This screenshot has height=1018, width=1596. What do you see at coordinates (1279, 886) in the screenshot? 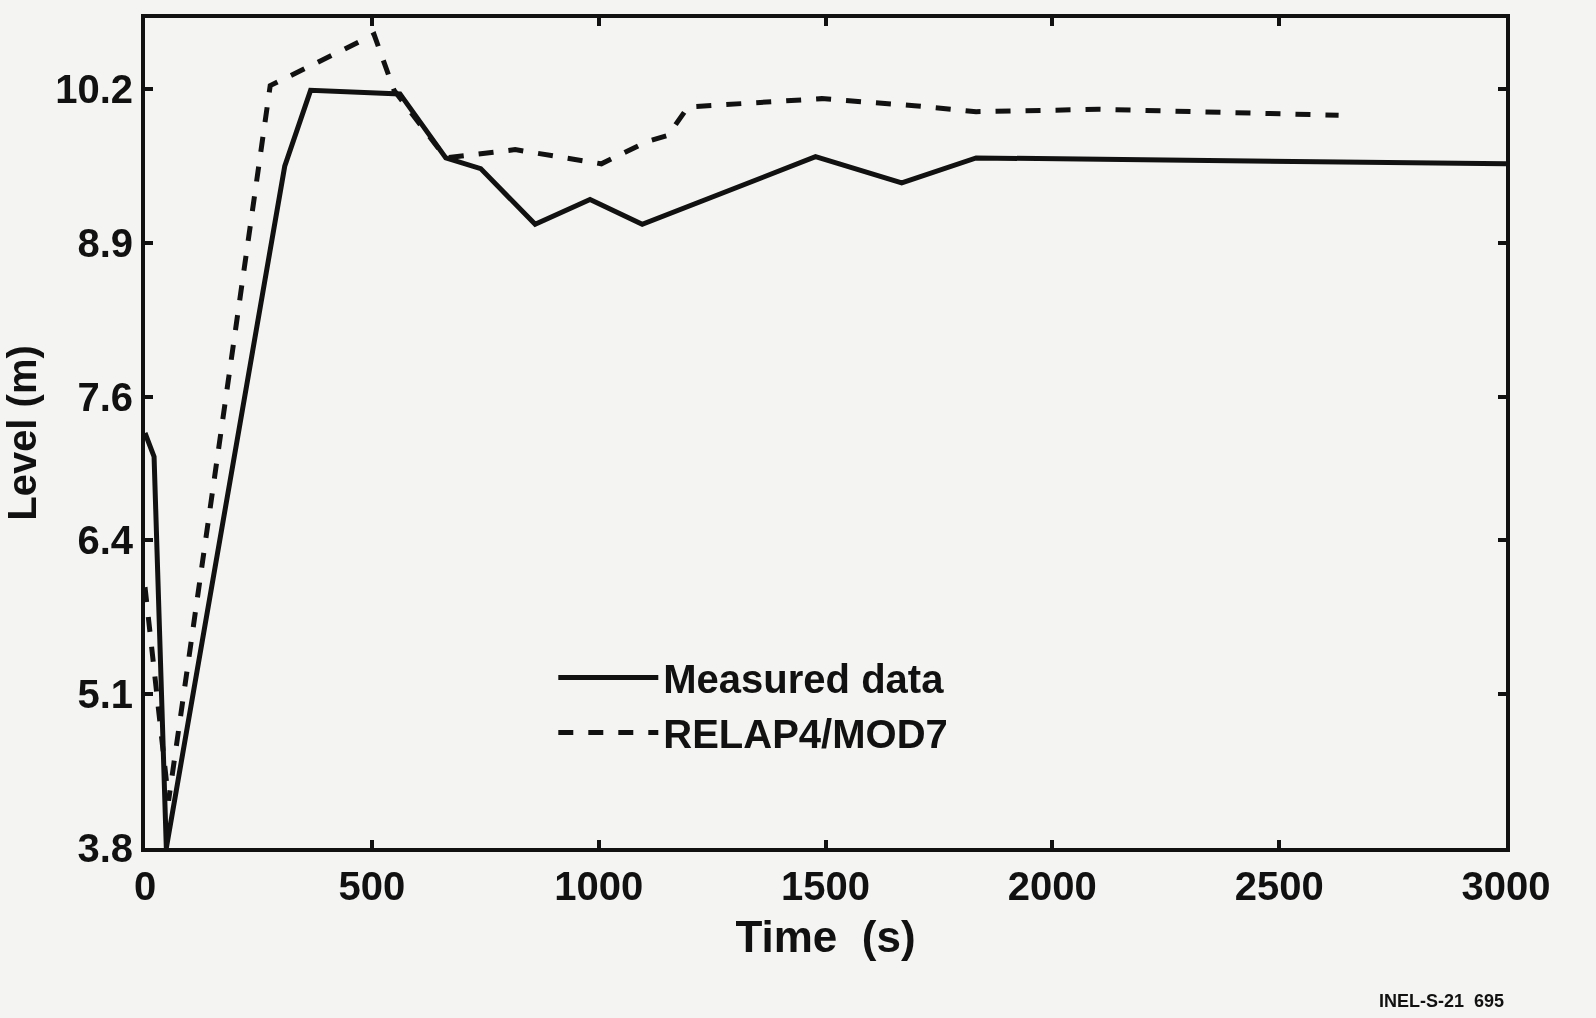
I see `x-tick-label: 2500` at bounding box center [1279, 886].